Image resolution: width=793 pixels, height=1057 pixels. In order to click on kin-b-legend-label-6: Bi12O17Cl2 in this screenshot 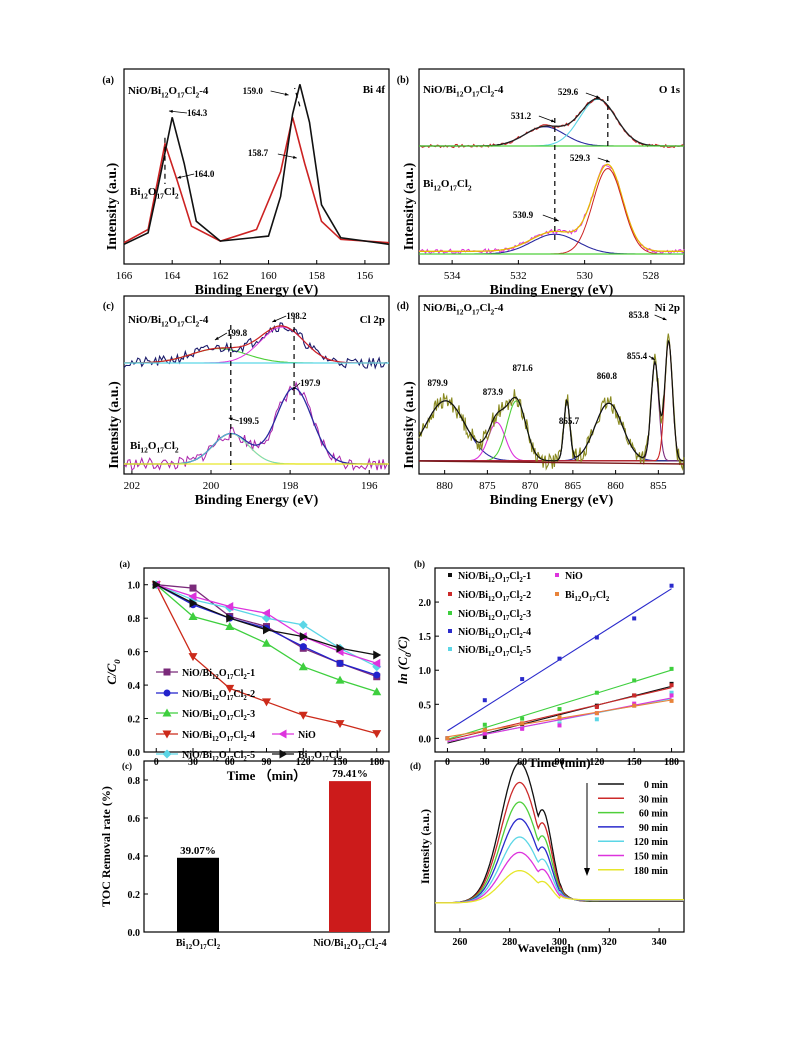, I will do `click(587, 596)`.